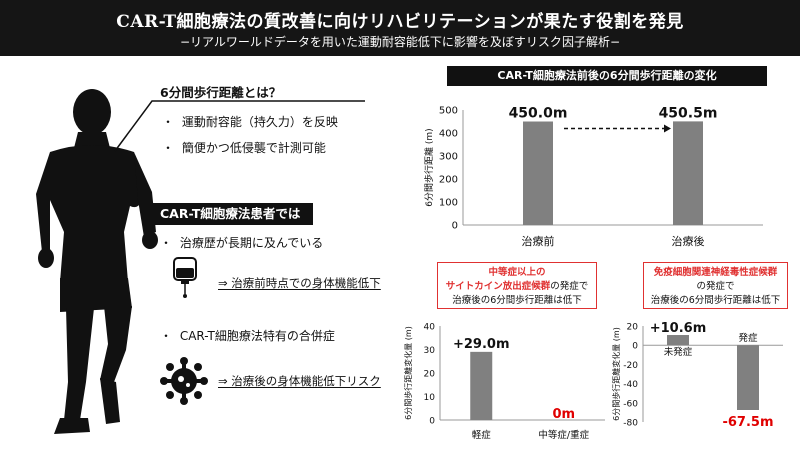  I want to click on bullet-text: 治療歴が長期に及んでいる, so click(251, 243).